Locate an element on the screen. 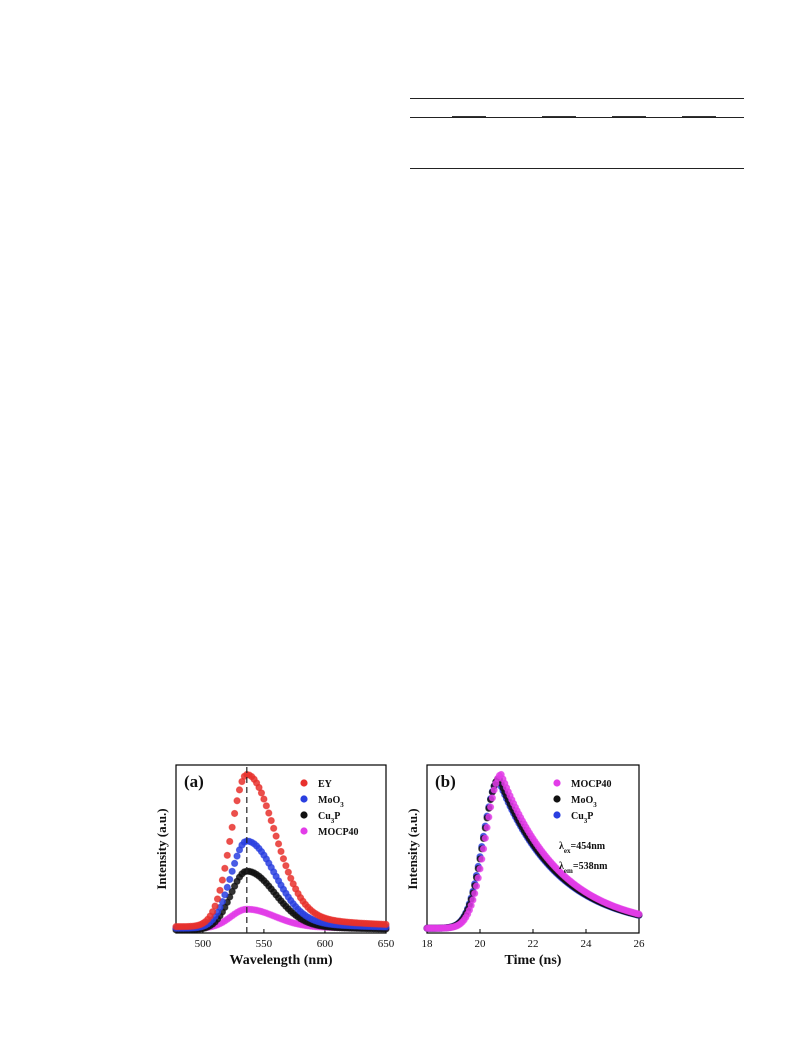 The image size is (793, 1057). table-header-rule is located at coordinates (577, 117).